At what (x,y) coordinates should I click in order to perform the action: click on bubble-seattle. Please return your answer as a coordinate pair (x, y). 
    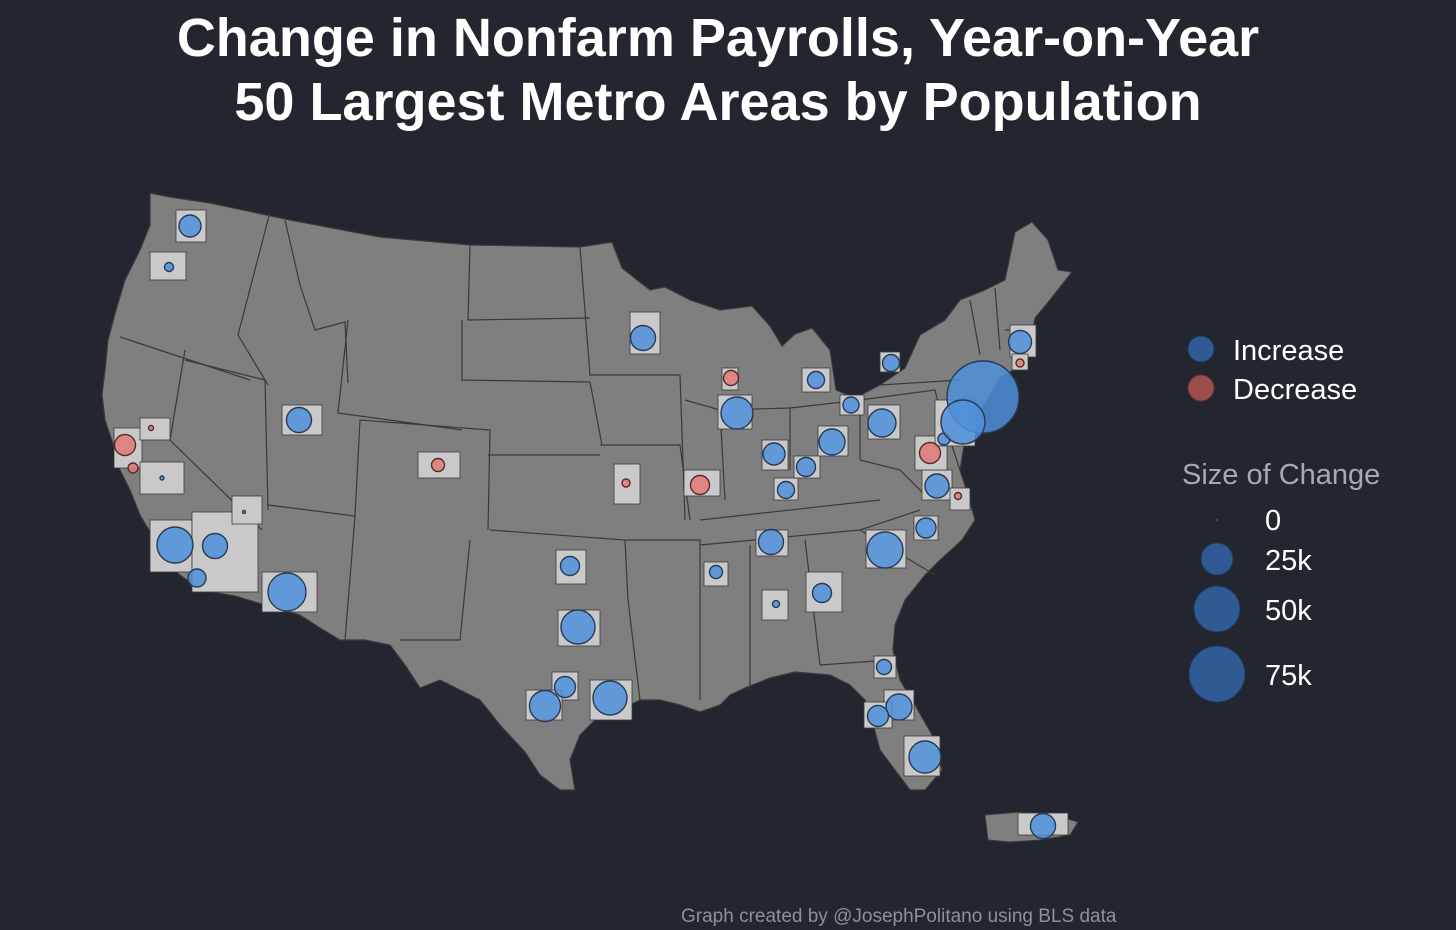
    Looking at the image, I should click on (190, 226).